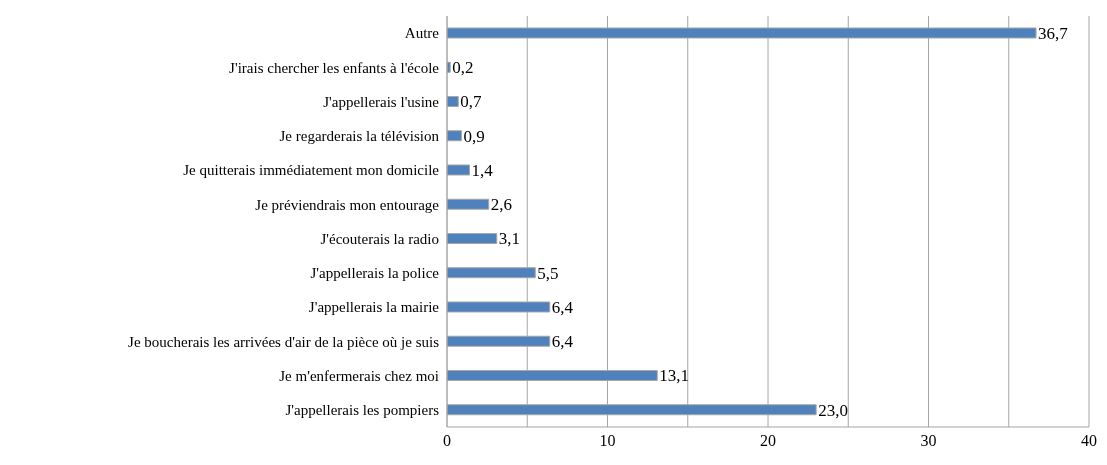  What do you see at coordinates (1053, 33) in the screenshot?
I see `data-label: 36,7` at bounding box center [1053, 33].